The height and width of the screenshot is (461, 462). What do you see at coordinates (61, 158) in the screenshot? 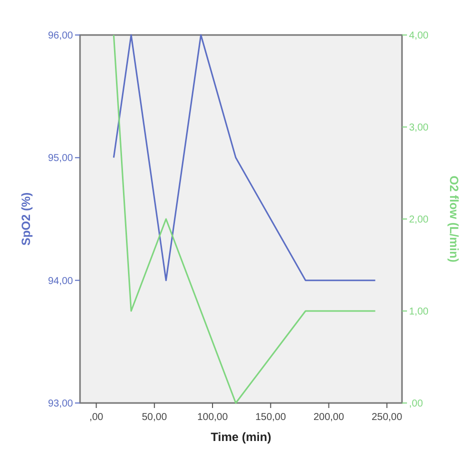
I see `y-tick-label: 95,00` at bounding box center [61, 158].